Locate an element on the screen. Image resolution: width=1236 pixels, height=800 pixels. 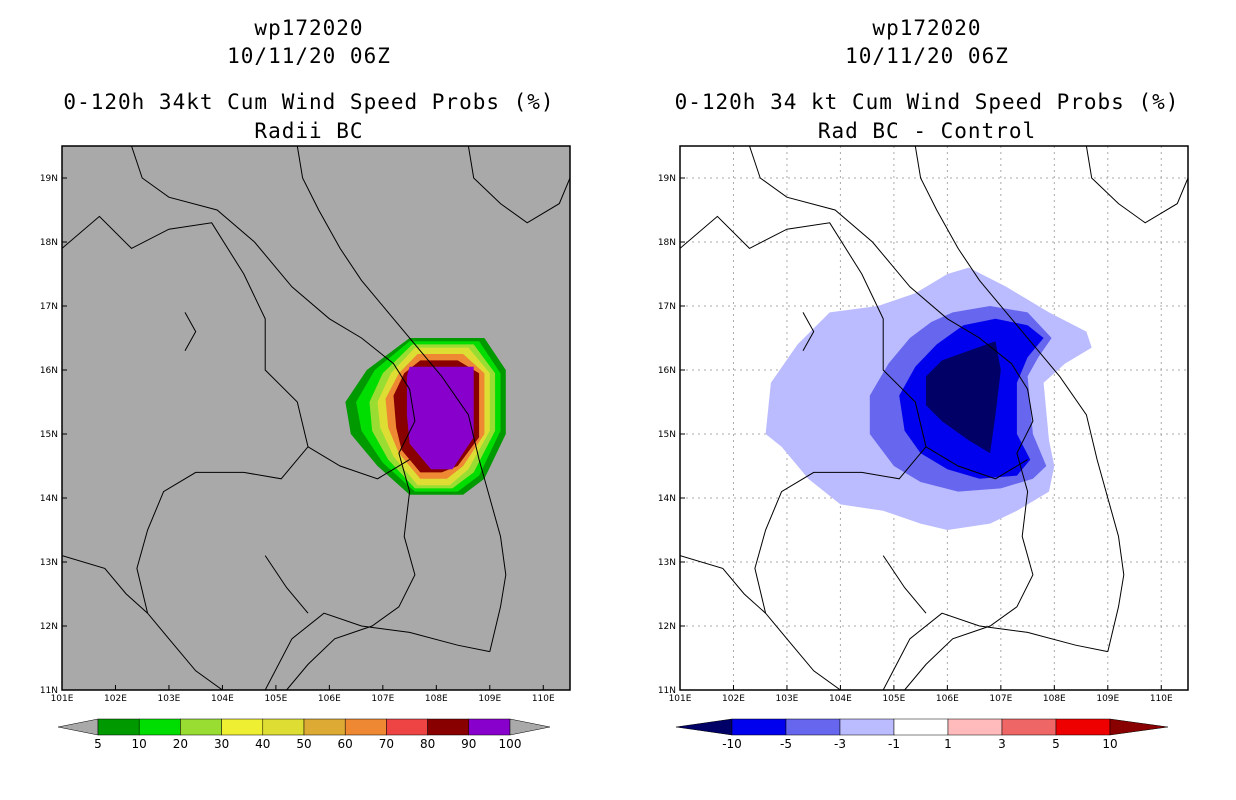
colorbar-label: 80 is located at coordinates (427, 744).